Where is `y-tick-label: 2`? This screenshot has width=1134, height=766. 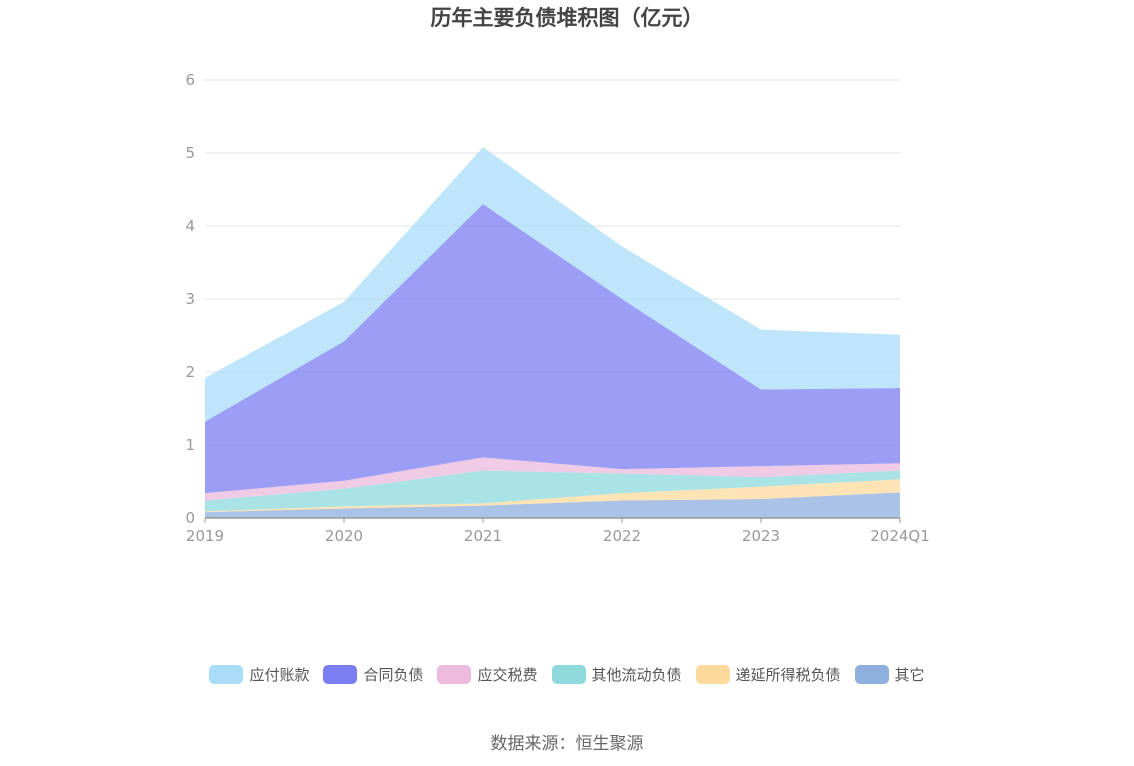
y-tick-label: 2 is located at coordinates (190, 372).